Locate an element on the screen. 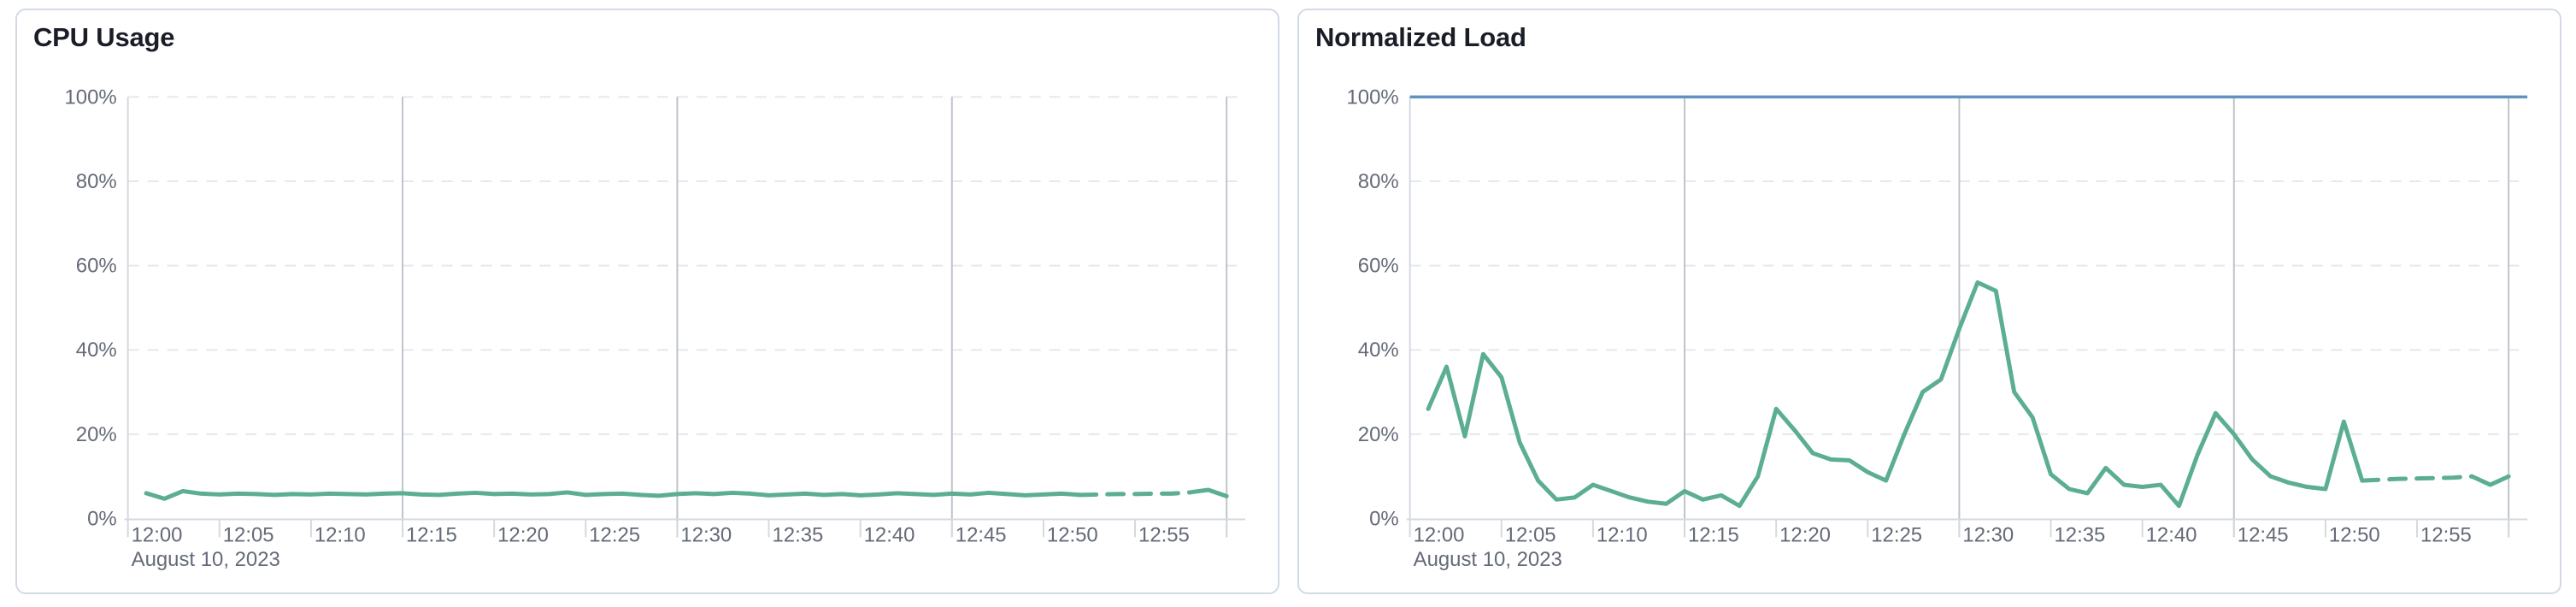 Image resolution: width=2576 pixels, height=607 pixels. chart-title-cpu-usage: CPU Usage is located at coordinates (104, 37).